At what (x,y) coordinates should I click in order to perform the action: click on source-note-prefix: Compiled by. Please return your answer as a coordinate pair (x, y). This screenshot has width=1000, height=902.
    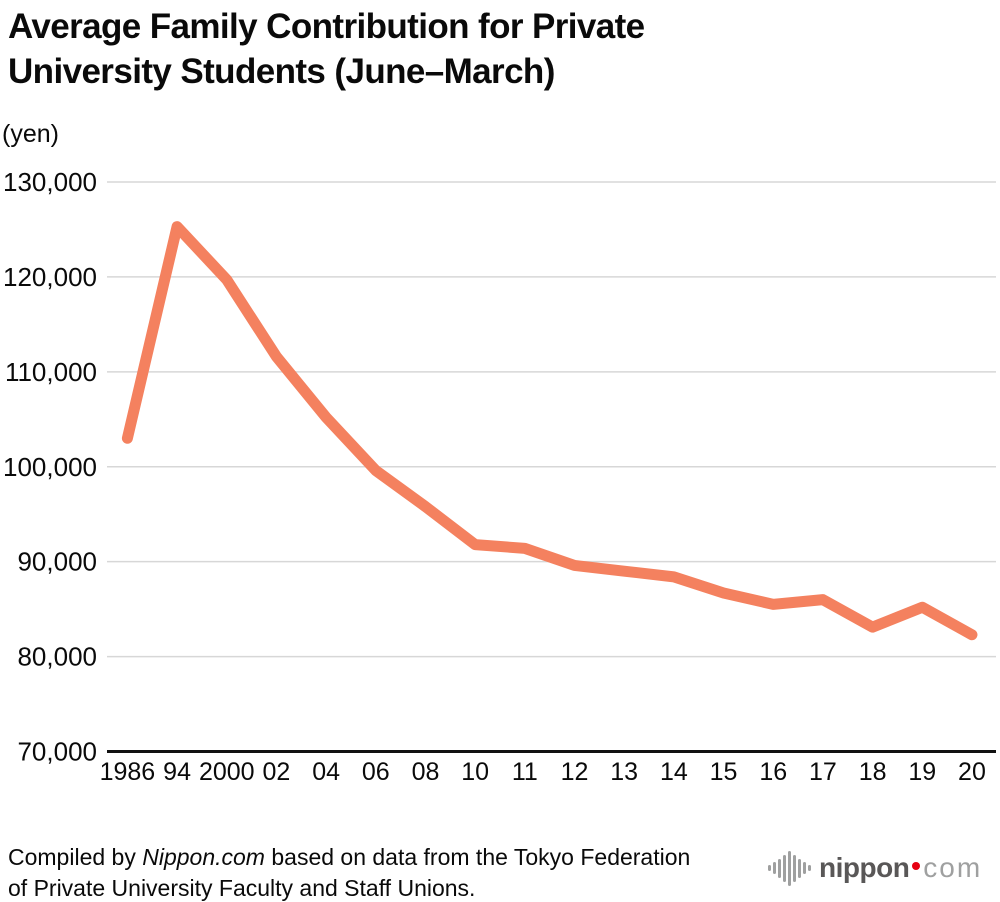
    Looking at the image, I should click on (75, 857).